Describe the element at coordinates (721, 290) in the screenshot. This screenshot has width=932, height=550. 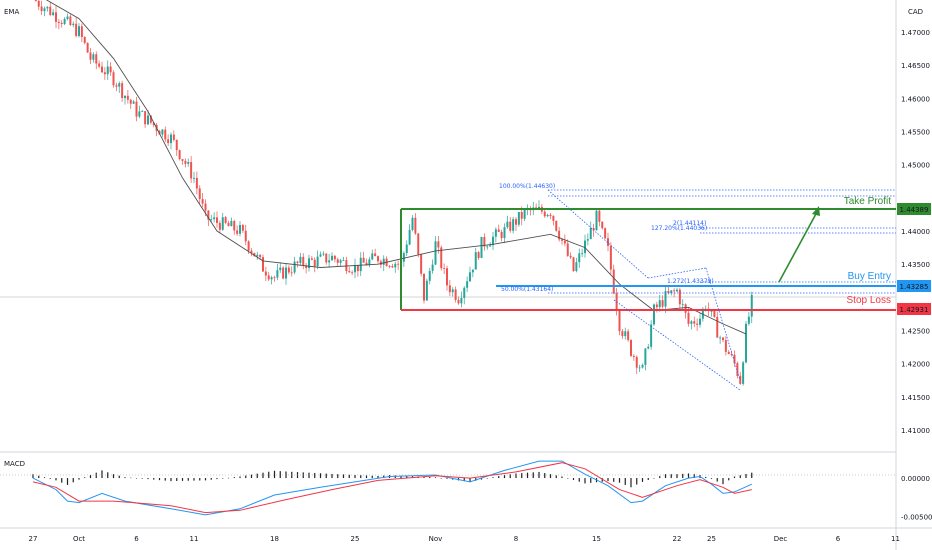
I see `fibonacci-group` at that location.